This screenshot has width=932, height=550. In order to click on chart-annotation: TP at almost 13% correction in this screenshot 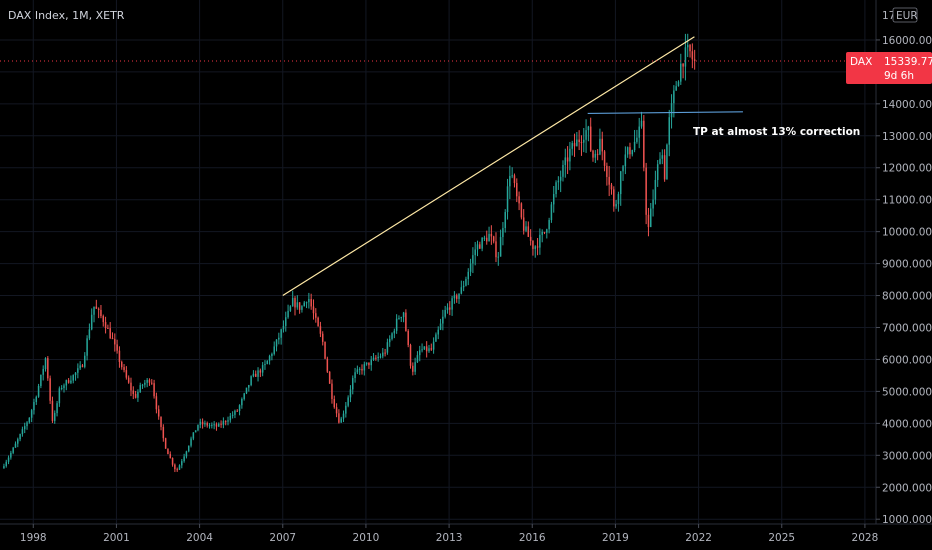, I will do `click(776, 132)`.